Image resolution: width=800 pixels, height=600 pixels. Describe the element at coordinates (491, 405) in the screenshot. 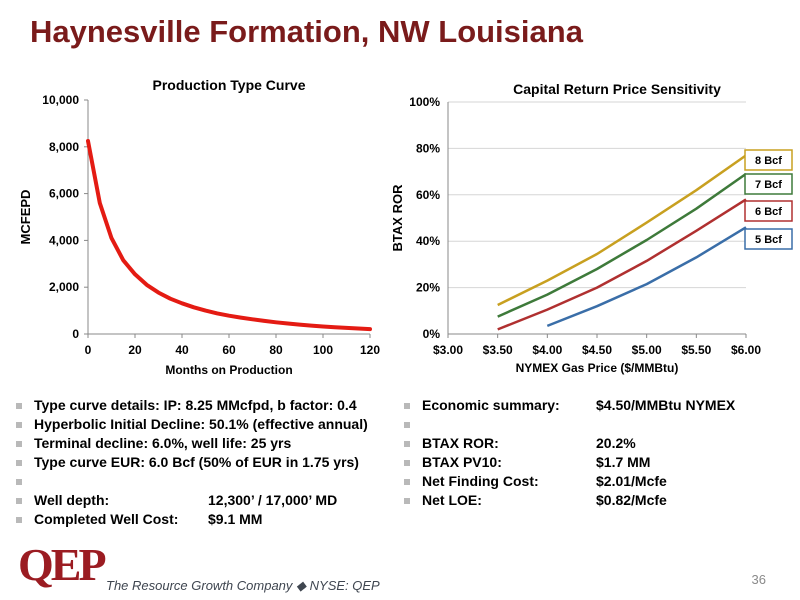

I see `bullet-text: Economic summary:` at that location.